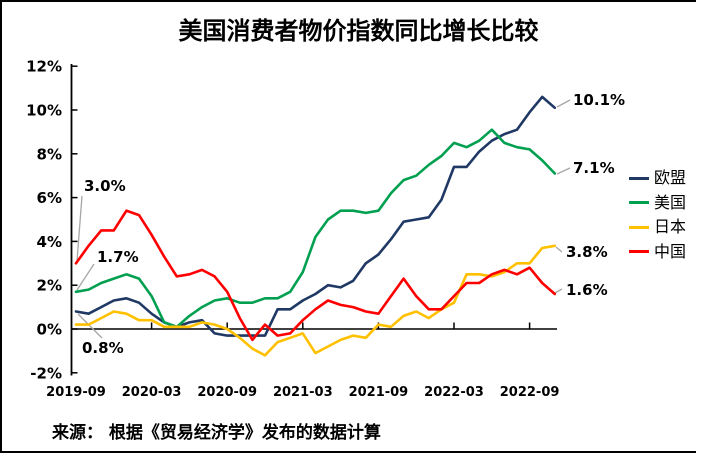 The width and height of the screenshot is (717, 457). Describe the element at coordinates (44, 67) in the screenshot. I see `y-tick-label: 12%` at that location.